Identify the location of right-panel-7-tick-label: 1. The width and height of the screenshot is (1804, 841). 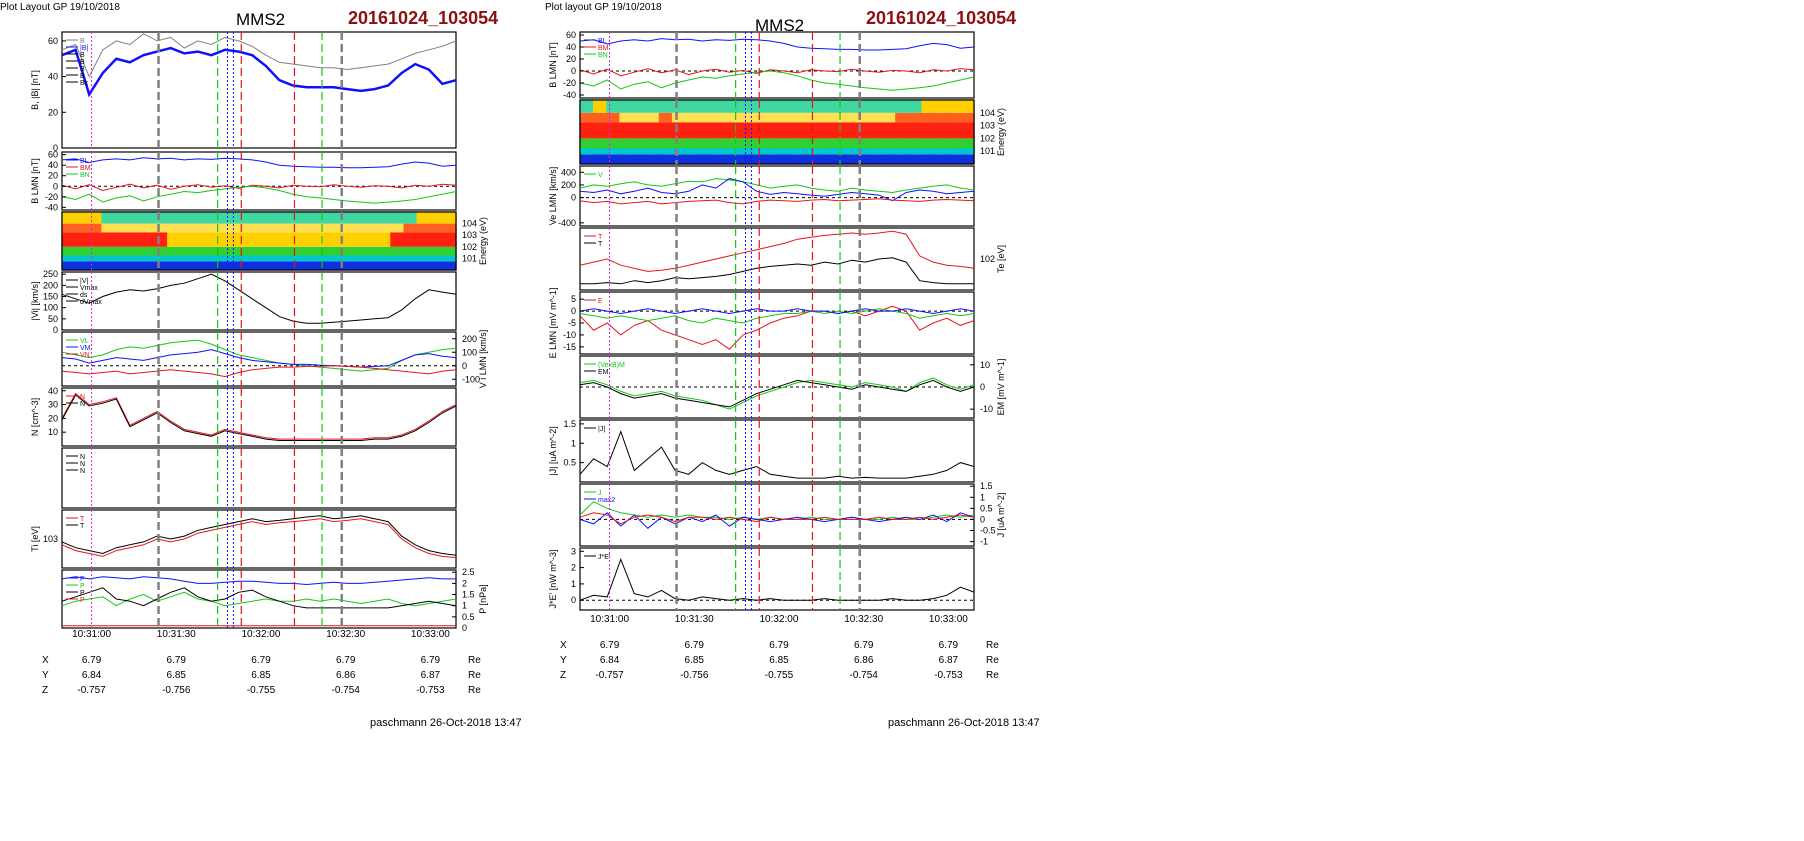
(982, 497).